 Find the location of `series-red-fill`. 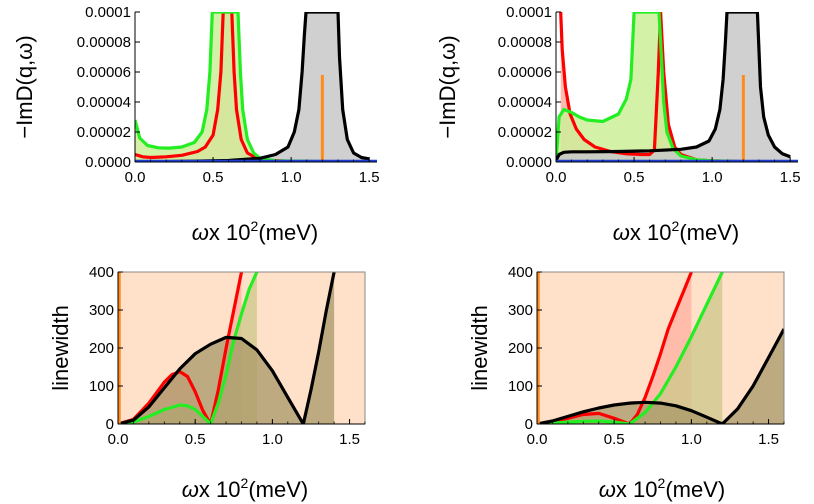

series-red-fill is located at coordinates (614, 348).